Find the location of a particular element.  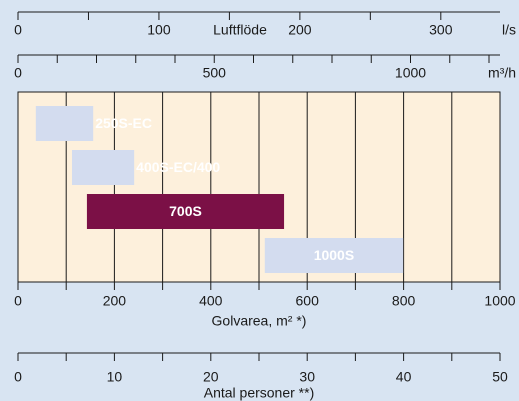

tick-label: 500 is located at coordinates (215, 73).